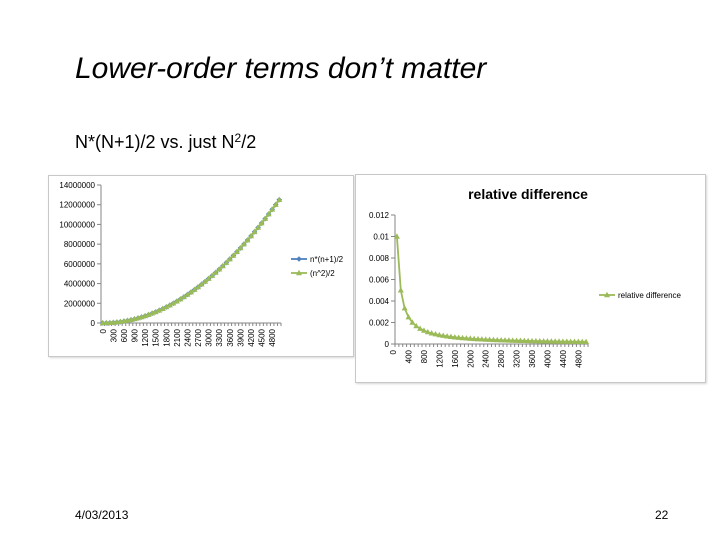 The image size is (720, 540). What do you see at coordinates (249, 142) in the screenshot?
I see `subtitle-suffix: /2` at bounding box center [249, 142].